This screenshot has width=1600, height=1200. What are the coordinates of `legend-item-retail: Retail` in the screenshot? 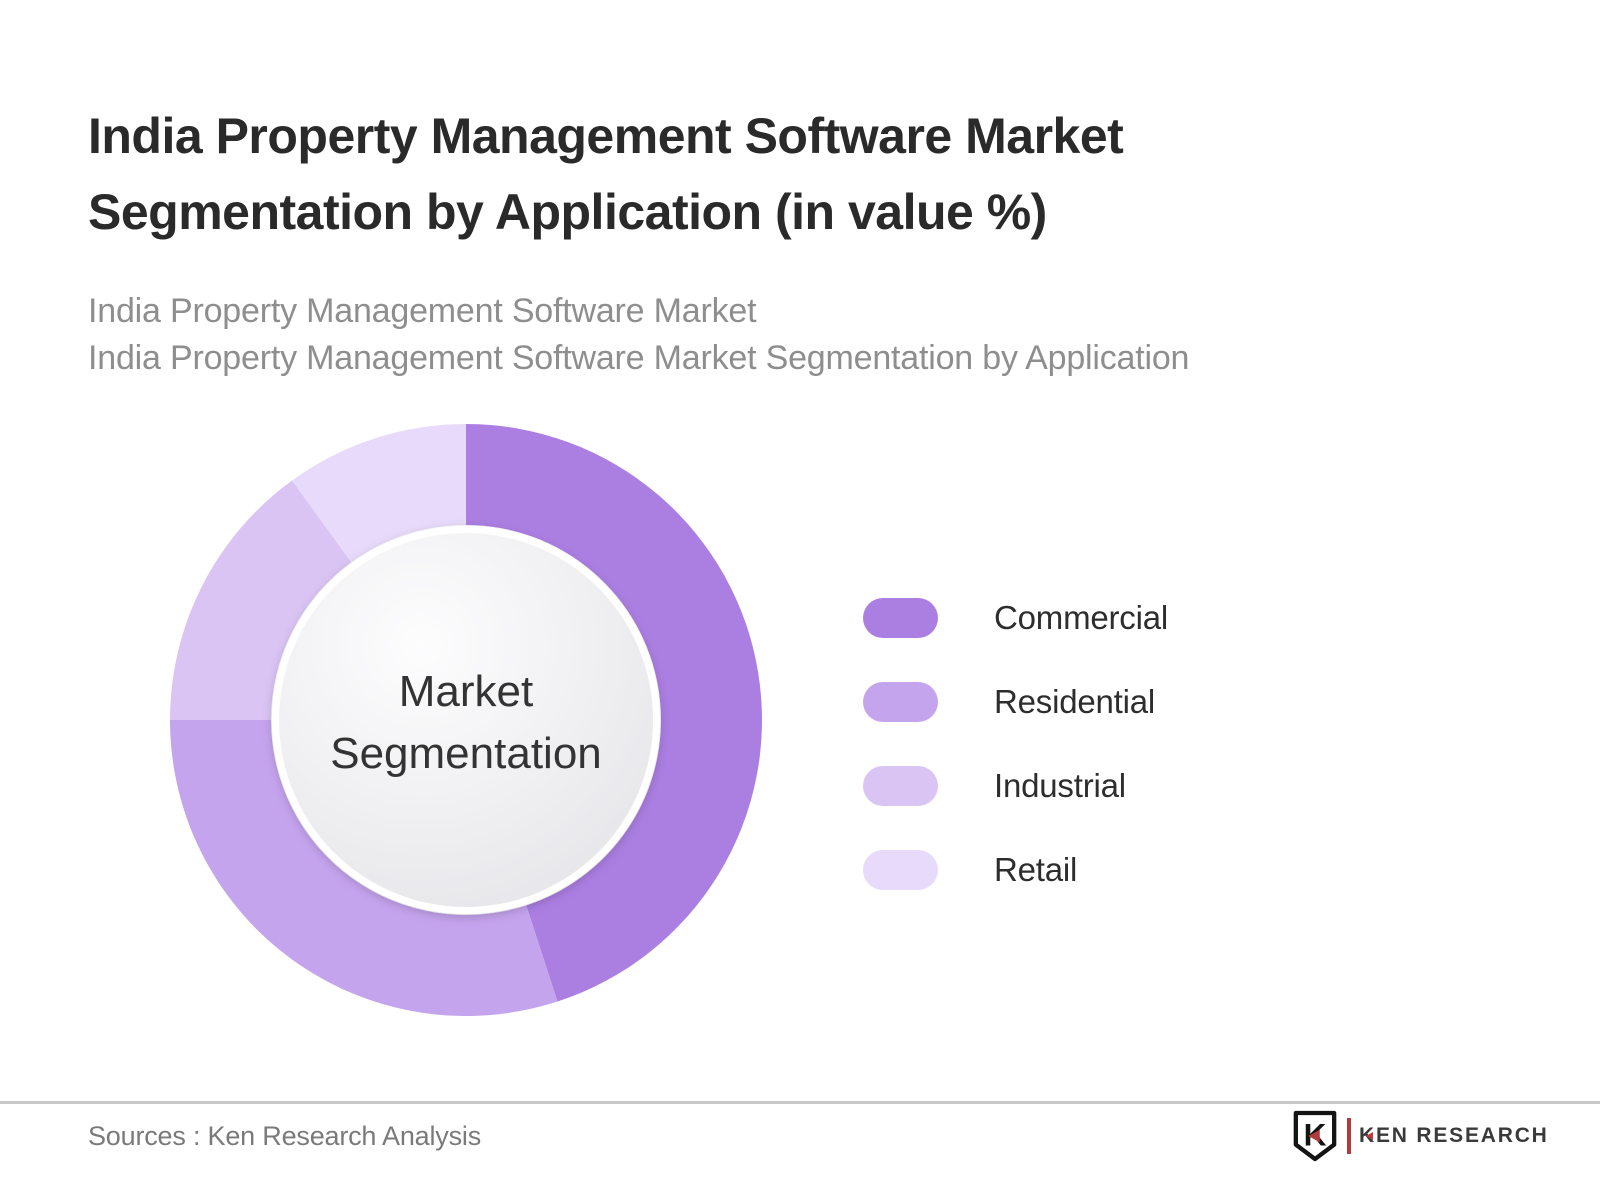 It's located at (1015, 870).